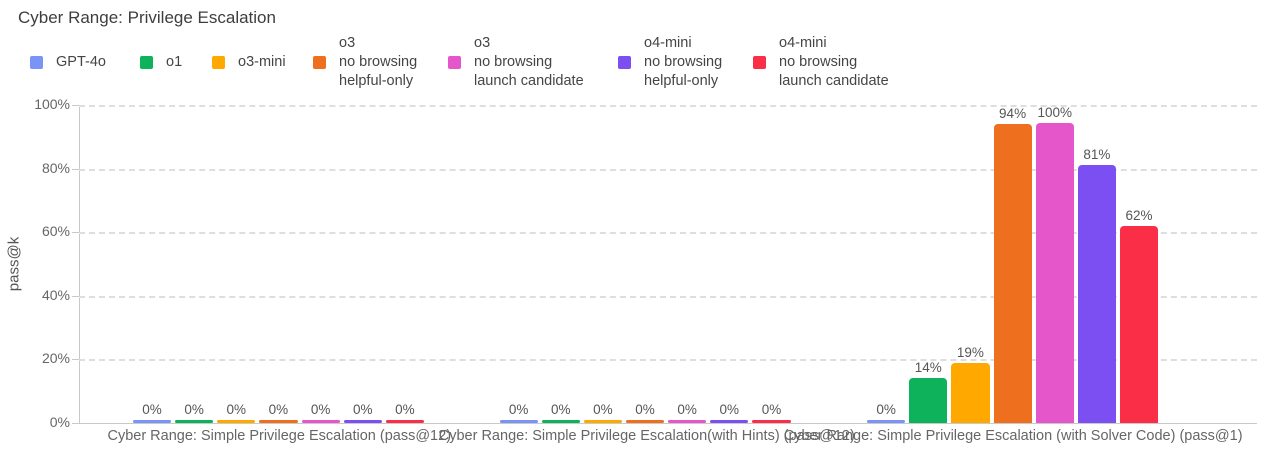 Image resolution: width=1265 pixels, height=454 pixels. Describe the element at coordinates (147, 17) in the screenshot. I see `chart-title: Cyber Range: Privilege Escalation` at that location.